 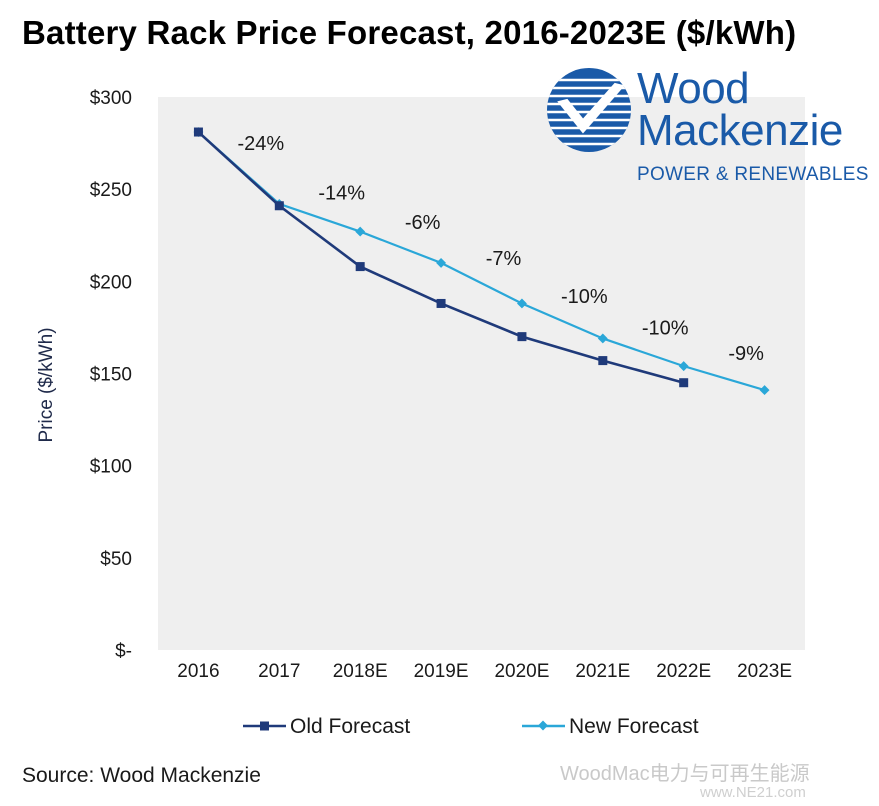 I want to click on x-tick-label: 2020E, so click(x=521, y=671).